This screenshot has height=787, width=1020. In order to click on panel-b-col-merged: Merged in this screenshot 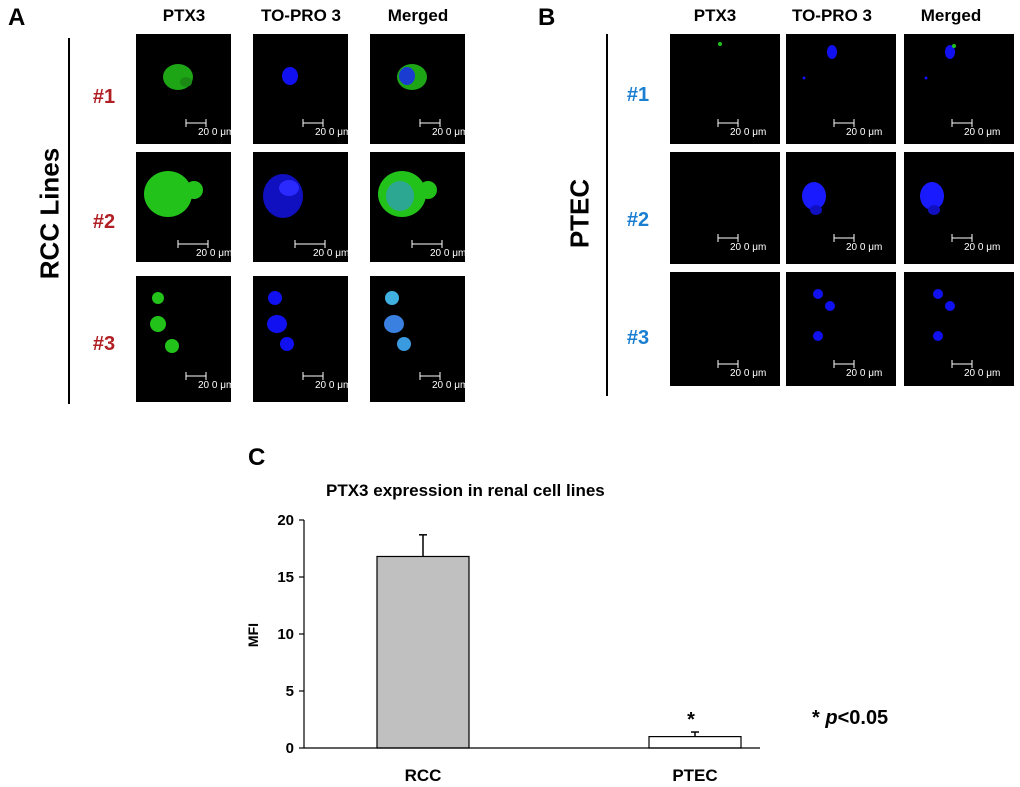, I will do `click(951, 15)`.